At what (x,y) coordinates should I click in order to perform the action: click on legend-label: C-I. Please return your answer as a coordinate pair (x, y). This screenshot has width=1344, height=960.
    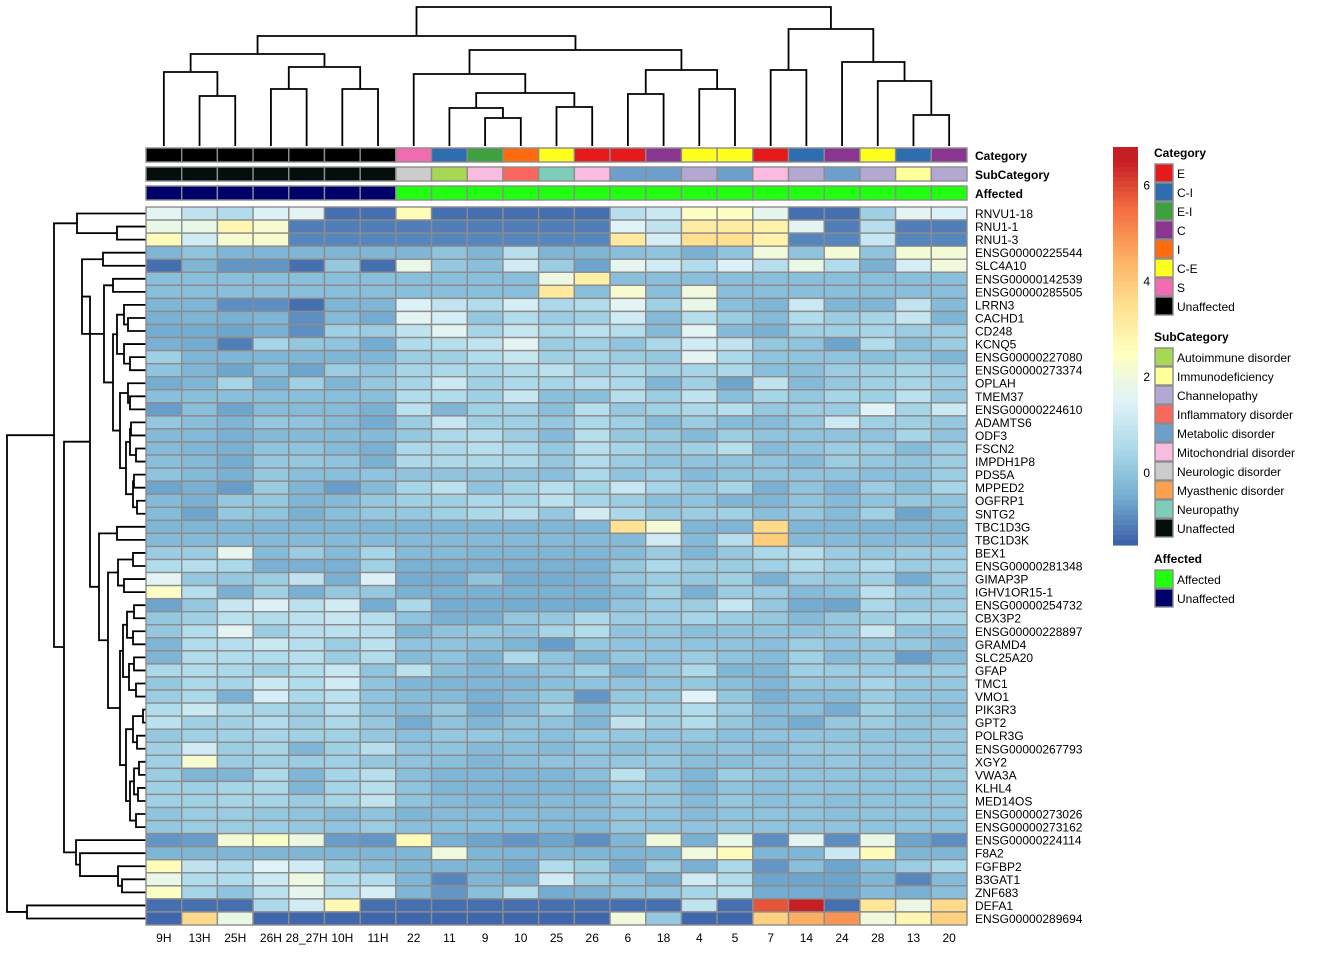
    Looking at the image, I should click on (1185, 193).